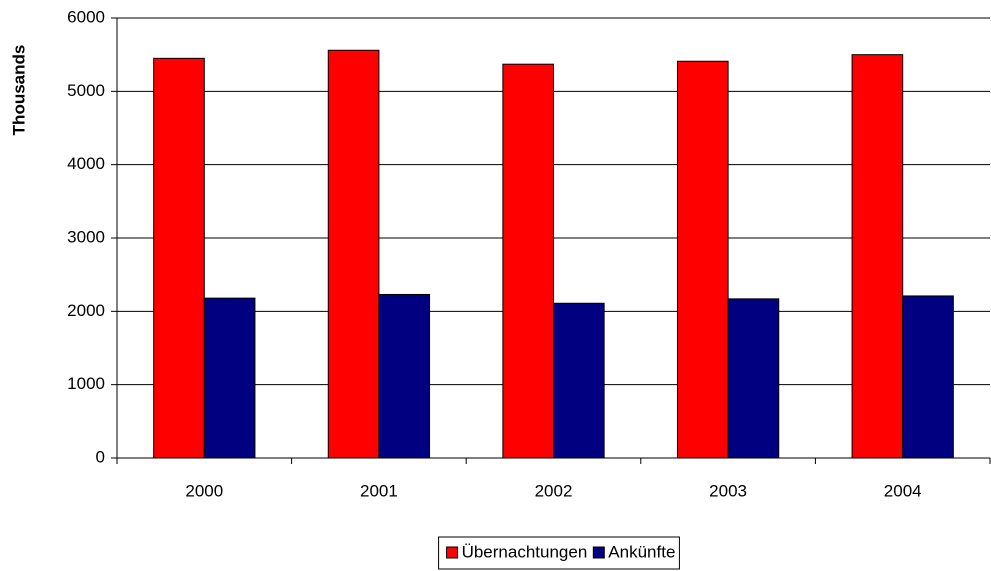 Image resolution: width=991 pixels, height=571 pixels. Describe the element at coordinates (554, 490) in the screenshot. I see `x-tick-label: 2002` at that location.